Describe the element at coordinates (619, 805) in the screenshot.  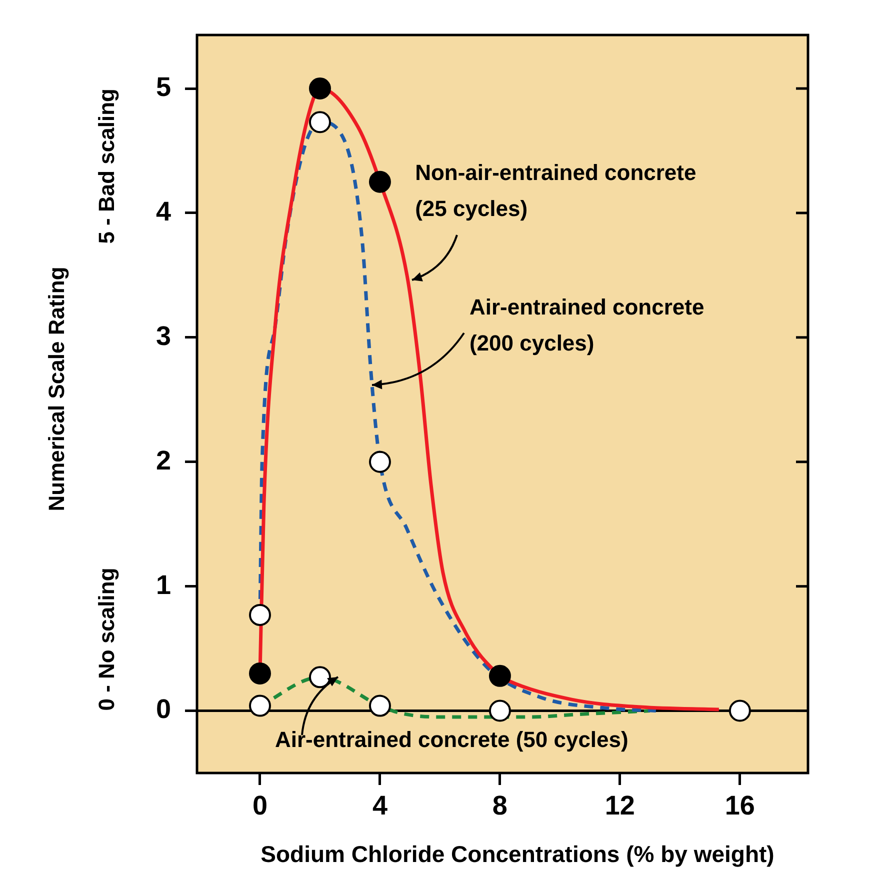
I see `x-tick-label: 12` at that location.